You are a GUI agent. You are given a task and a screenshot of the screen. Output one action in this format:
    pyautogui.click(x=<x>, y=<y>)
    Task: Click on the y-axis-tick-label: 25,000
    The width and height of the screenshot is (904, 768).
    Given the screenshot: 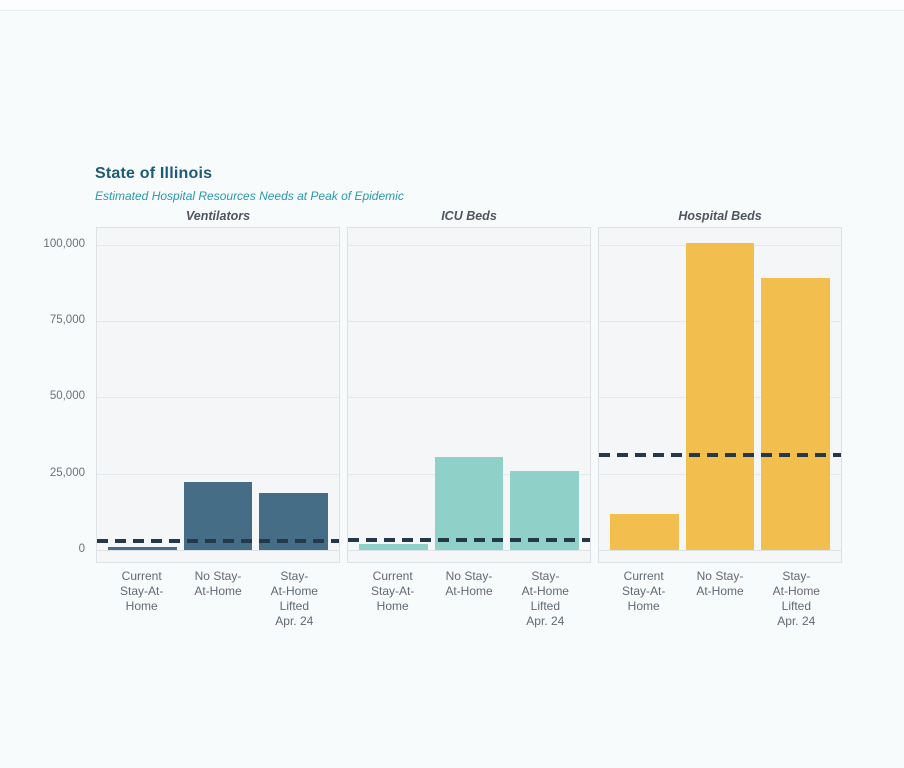 What is the action you would take?
    pyautogui.click(x=67, y=472)
    